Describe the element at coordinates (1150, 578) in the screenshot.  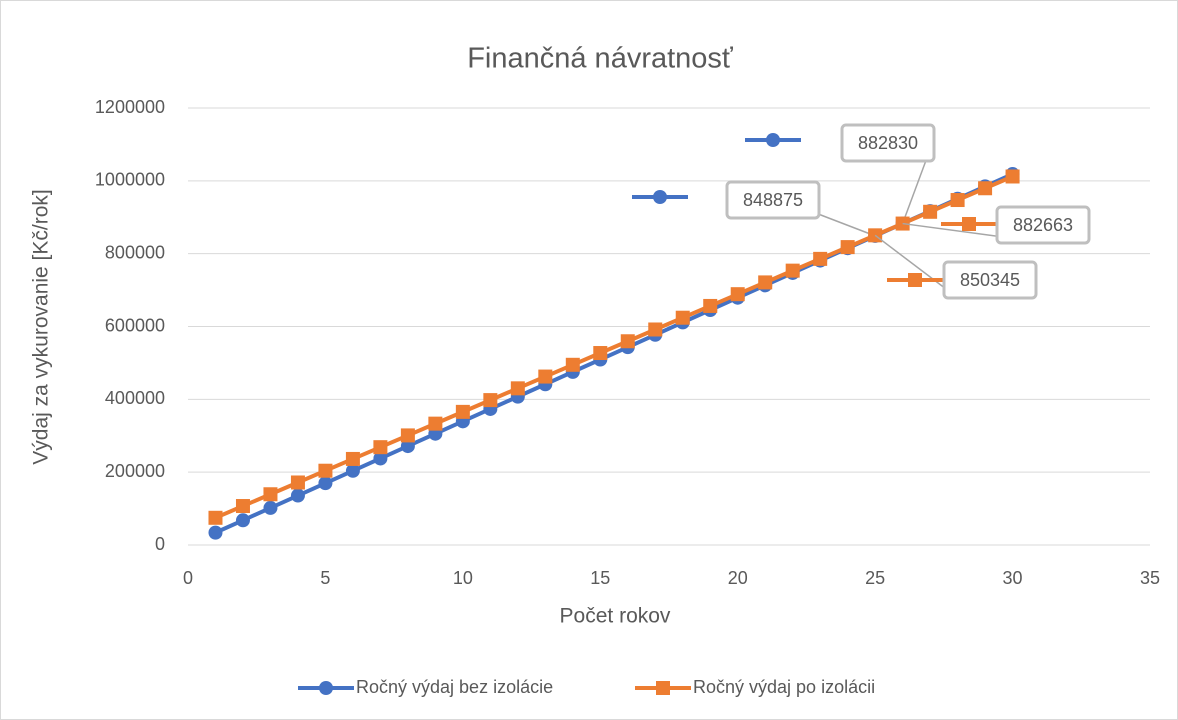
I see `x-tick-label: 35` at that location.